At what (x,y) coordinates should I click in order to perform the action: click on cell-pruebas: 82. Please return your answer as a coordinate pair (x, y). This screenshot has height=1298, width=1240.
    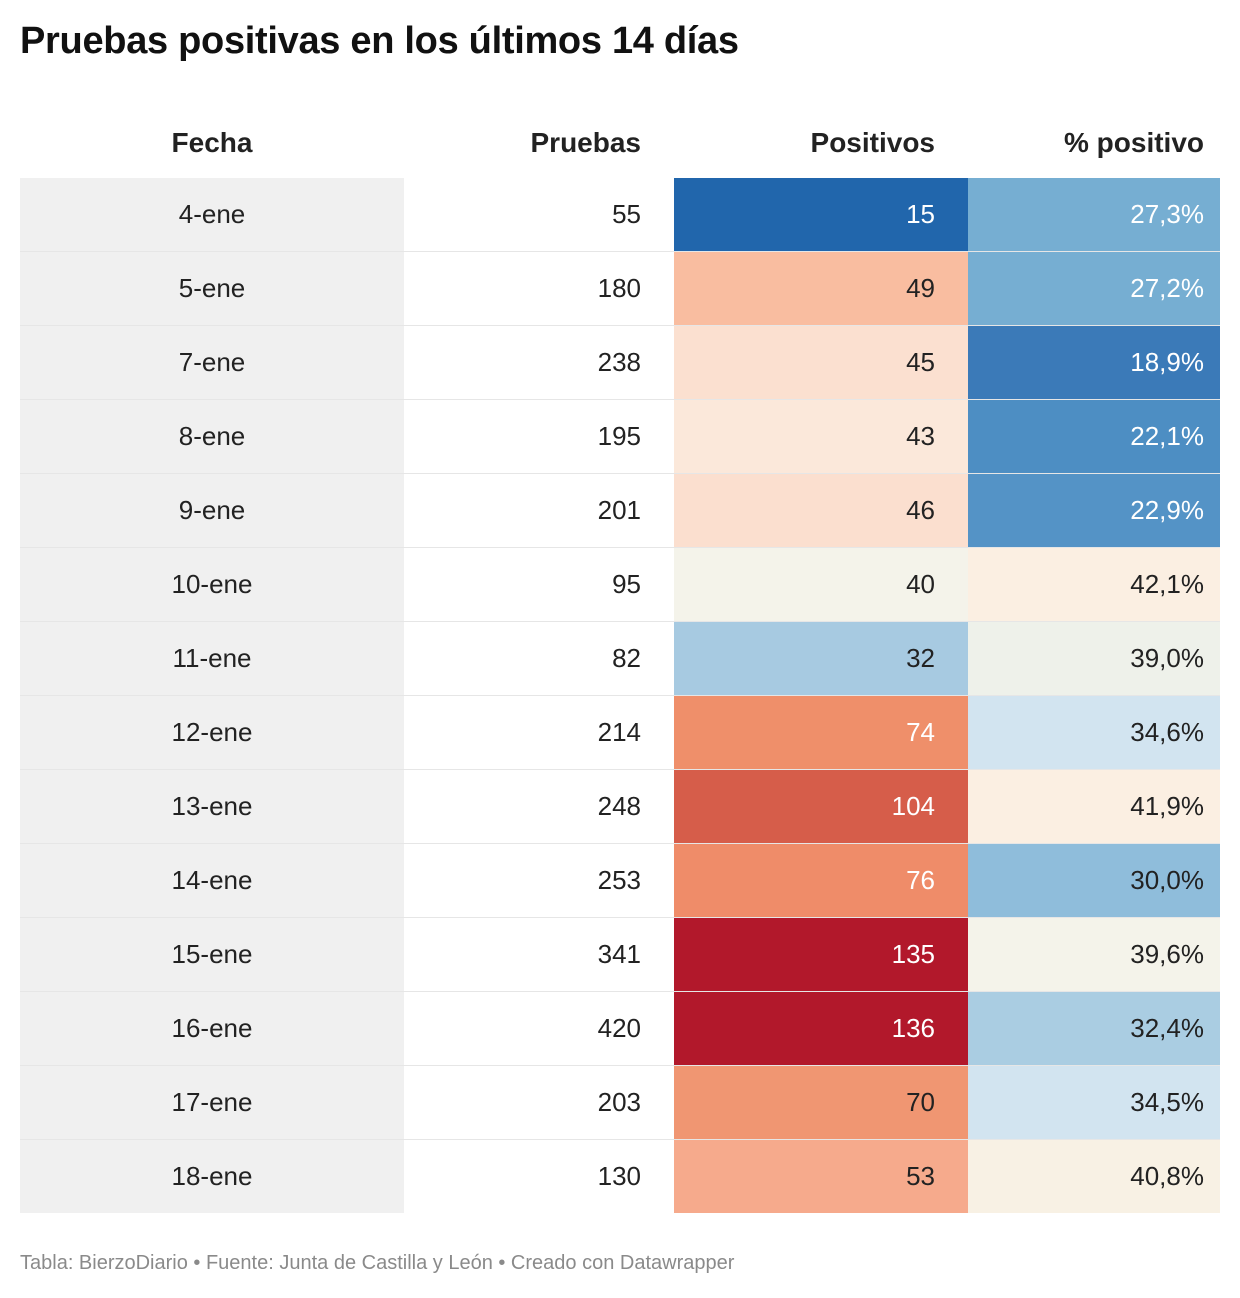
    Looking at the image, I should click on (539, 658).